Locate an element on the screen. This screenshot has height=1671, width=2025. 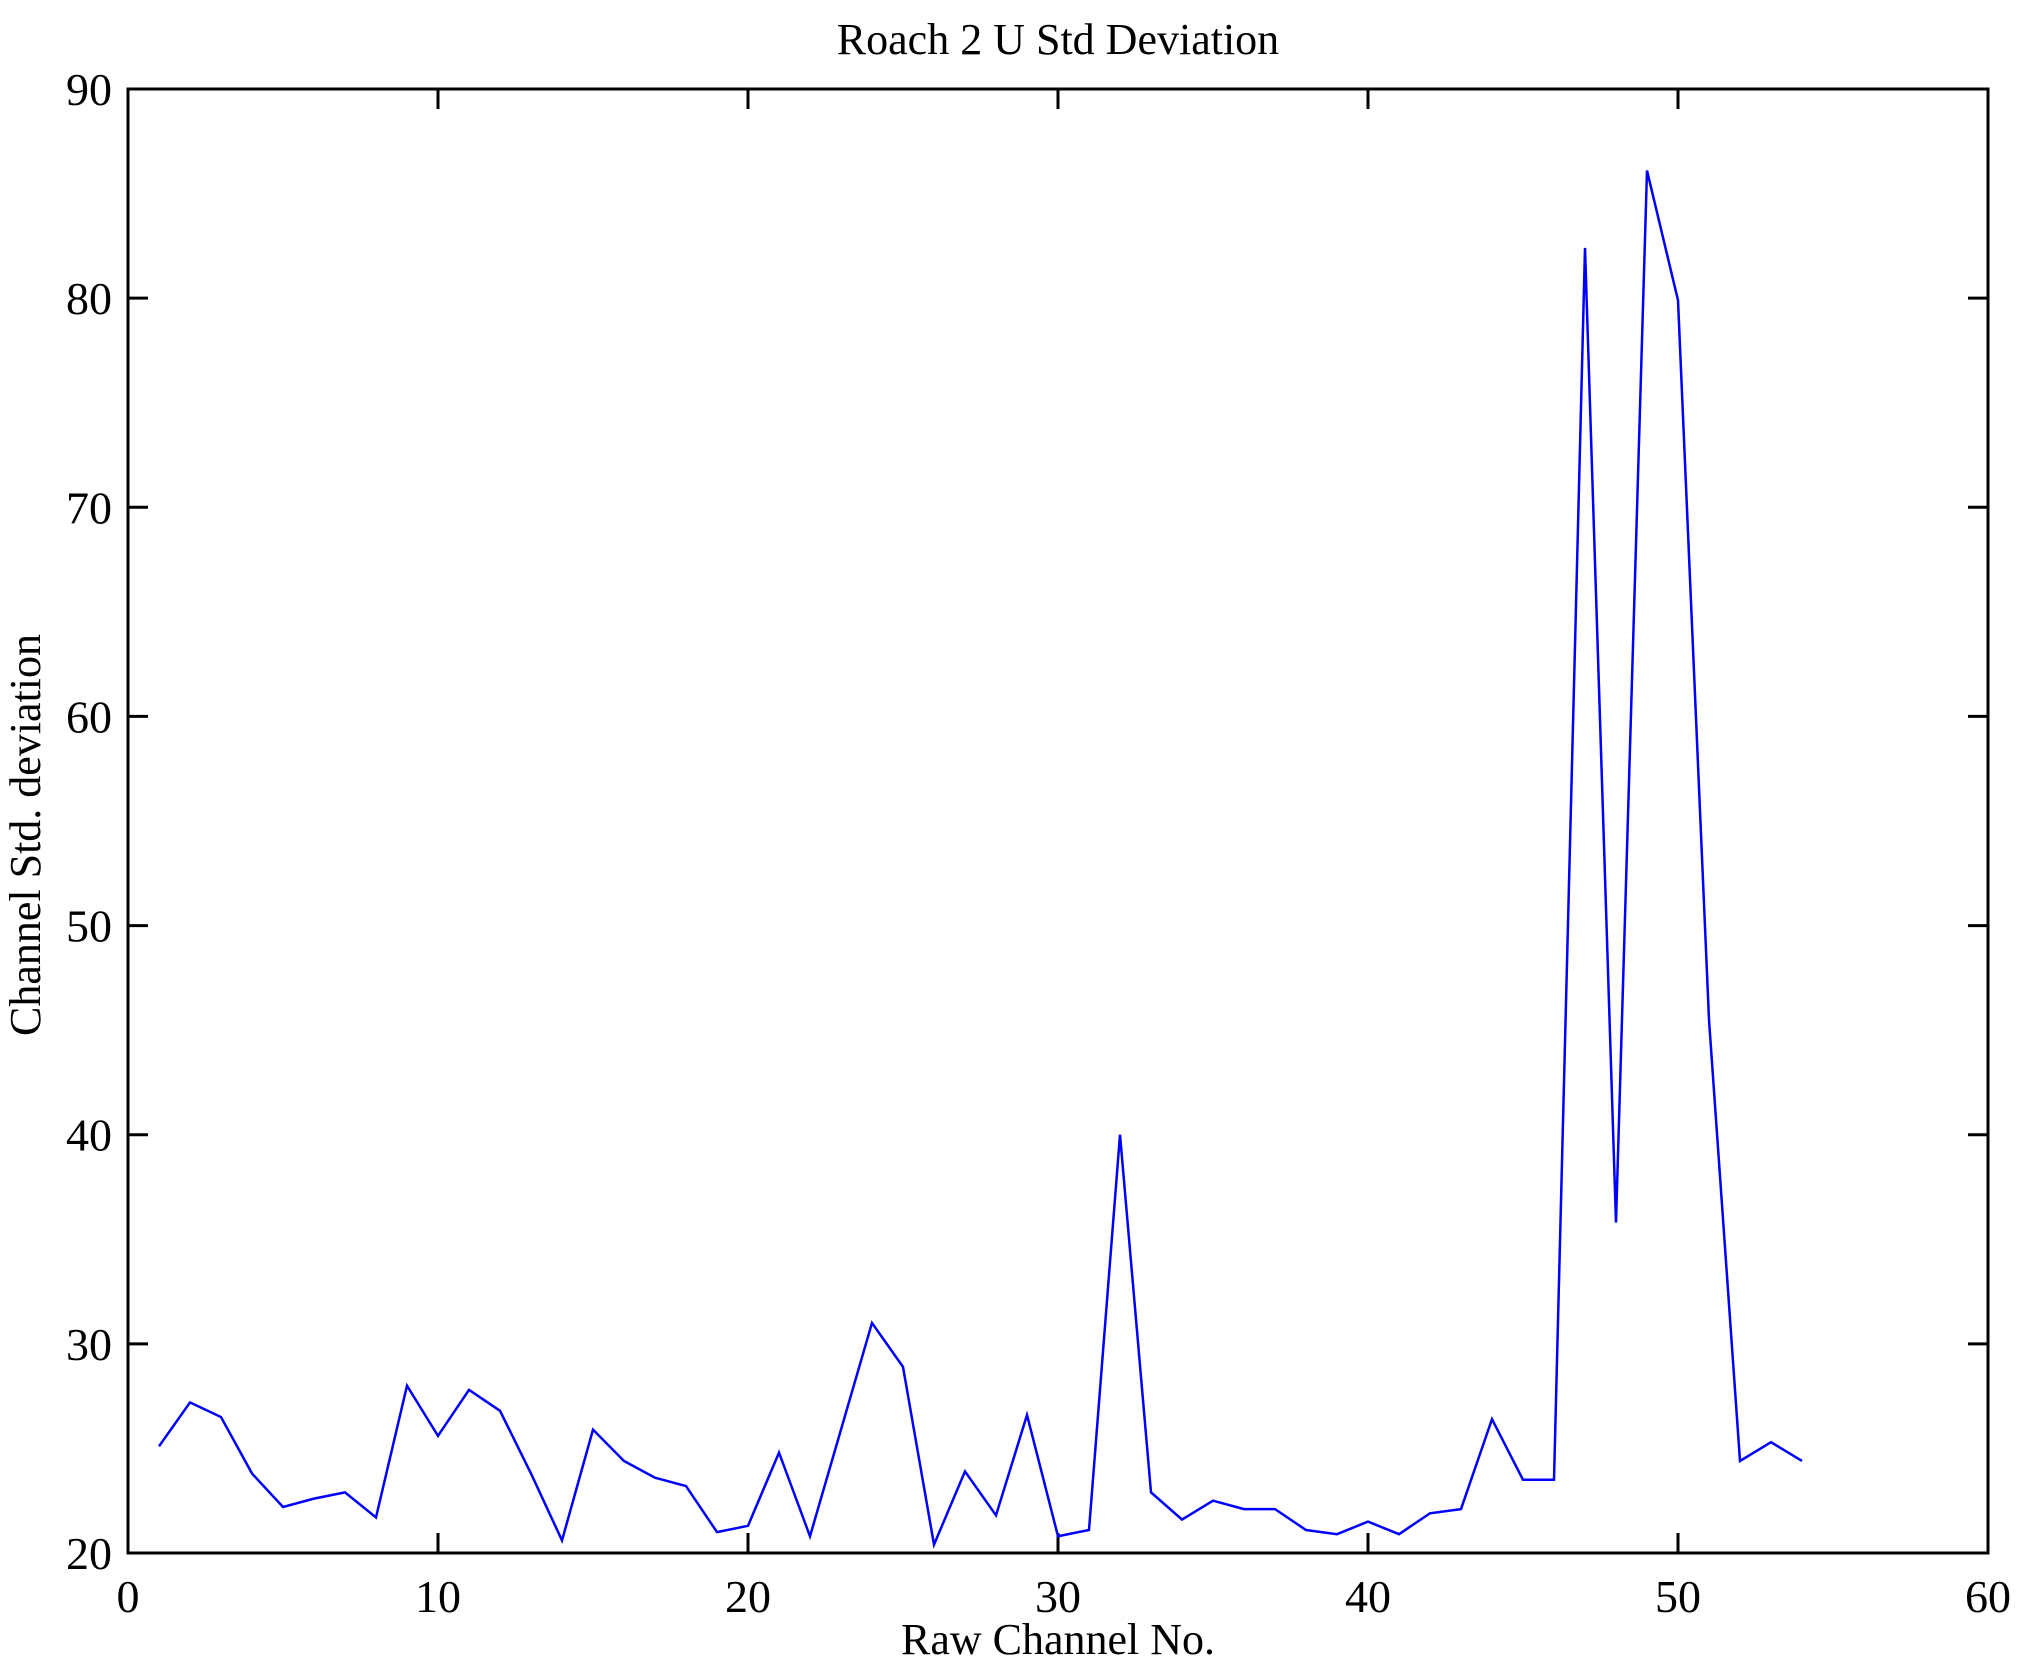
y-tick-label: 50 is located at coordinates (89, 926).